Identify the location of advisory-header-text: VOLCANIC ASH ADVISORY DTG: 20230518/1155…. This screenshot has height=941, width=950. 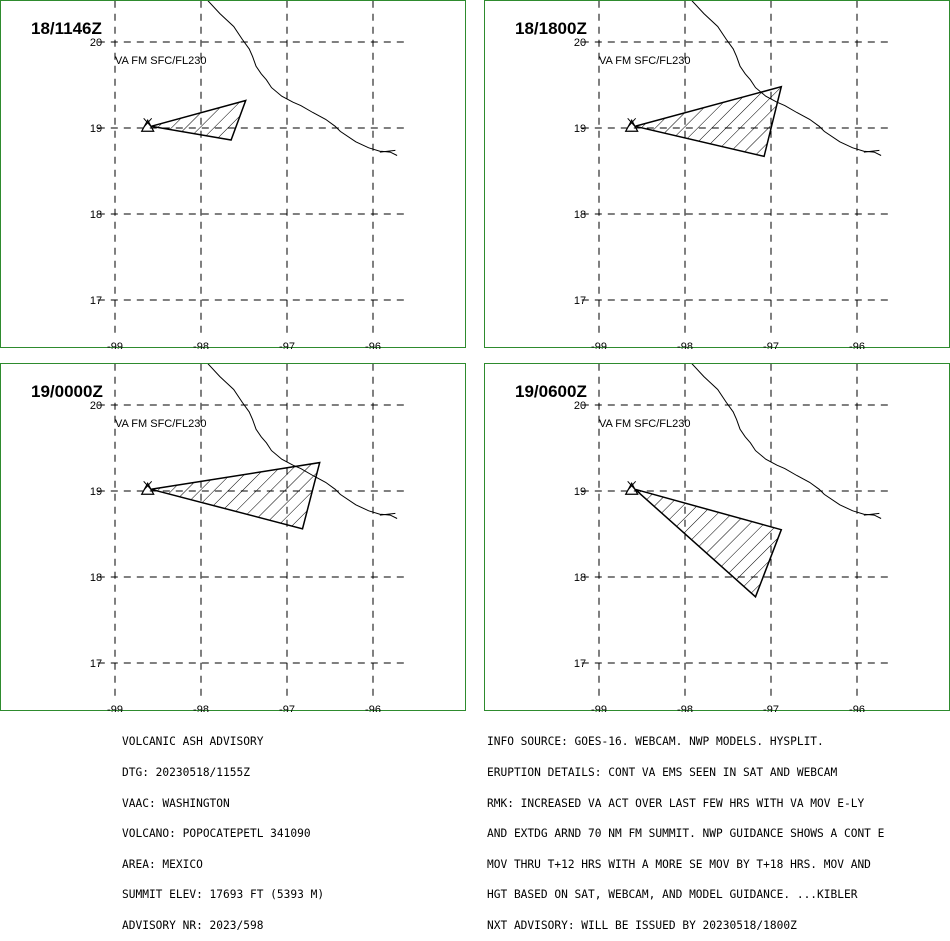
(223, 829).